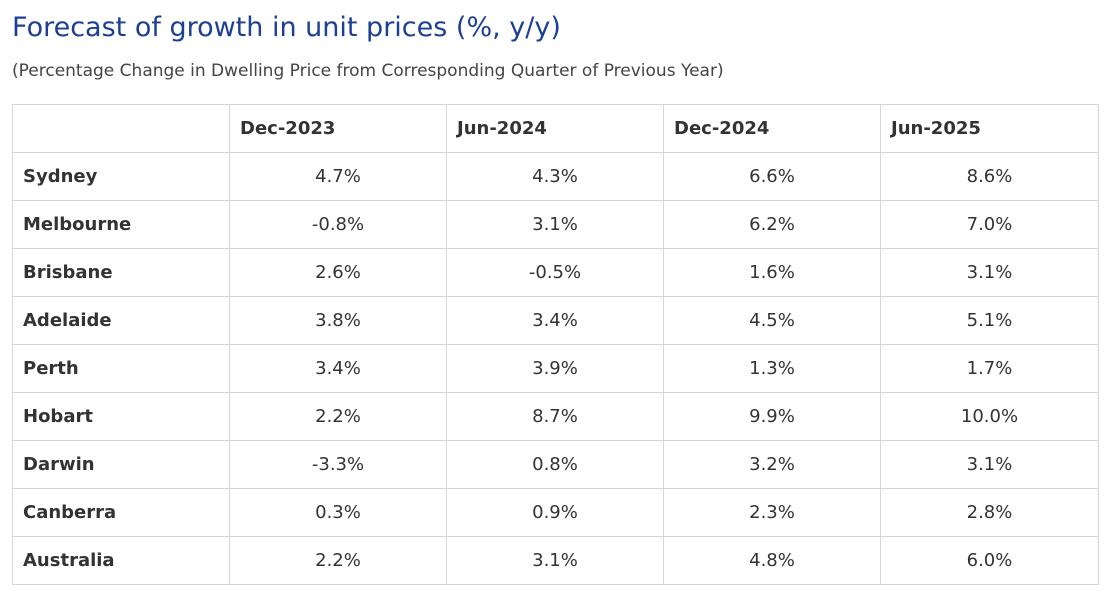  What do you see at coordinates (338, 272) in the screenshot?
I see `table-cell: 2.6%` at bounding box center [338, 272].